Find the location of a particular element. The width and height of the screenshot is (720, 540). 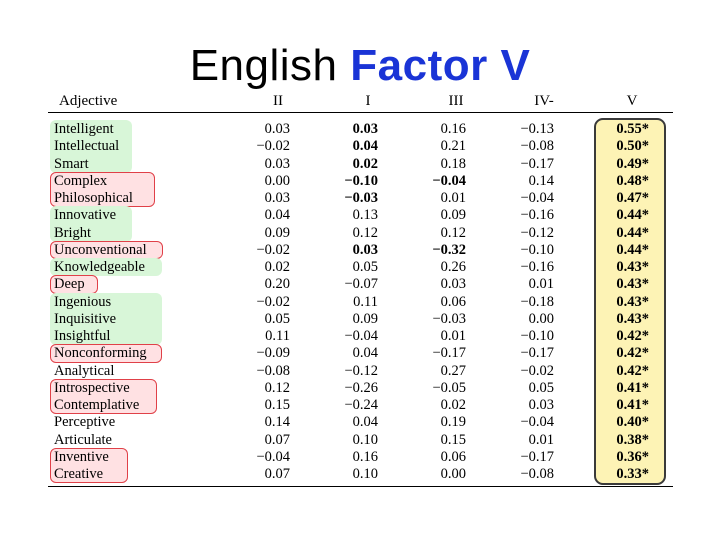

factor-iii-cell: 0.12 is located at coordinates (453, 232).